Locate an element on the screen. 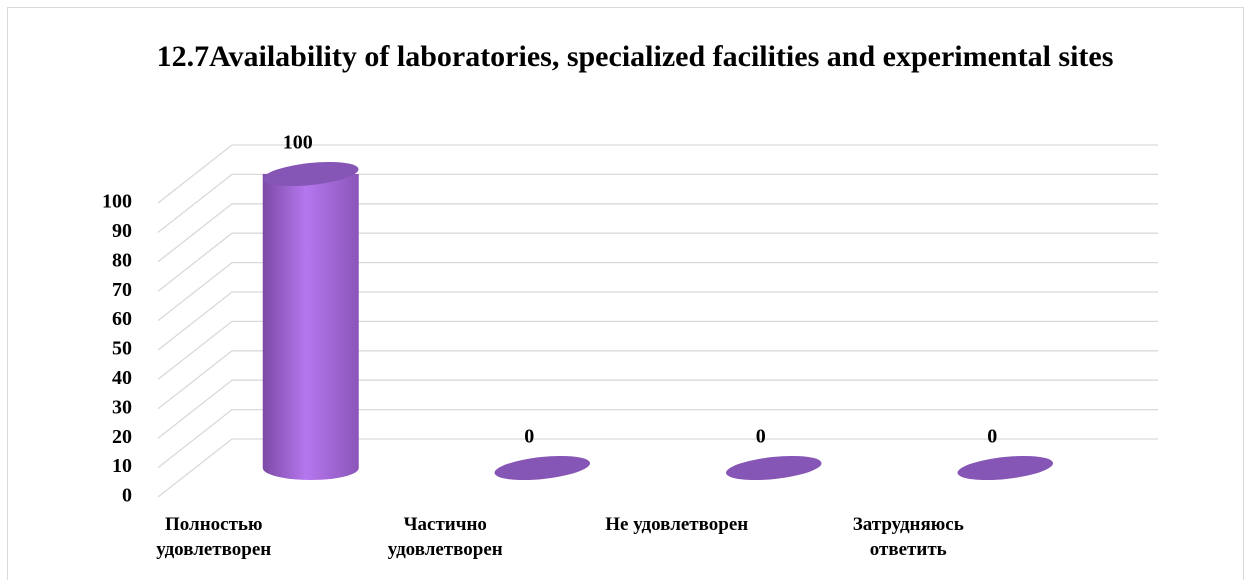  x-tick-label: Затрудняюсь ответить is located at coordinates (908, 537).